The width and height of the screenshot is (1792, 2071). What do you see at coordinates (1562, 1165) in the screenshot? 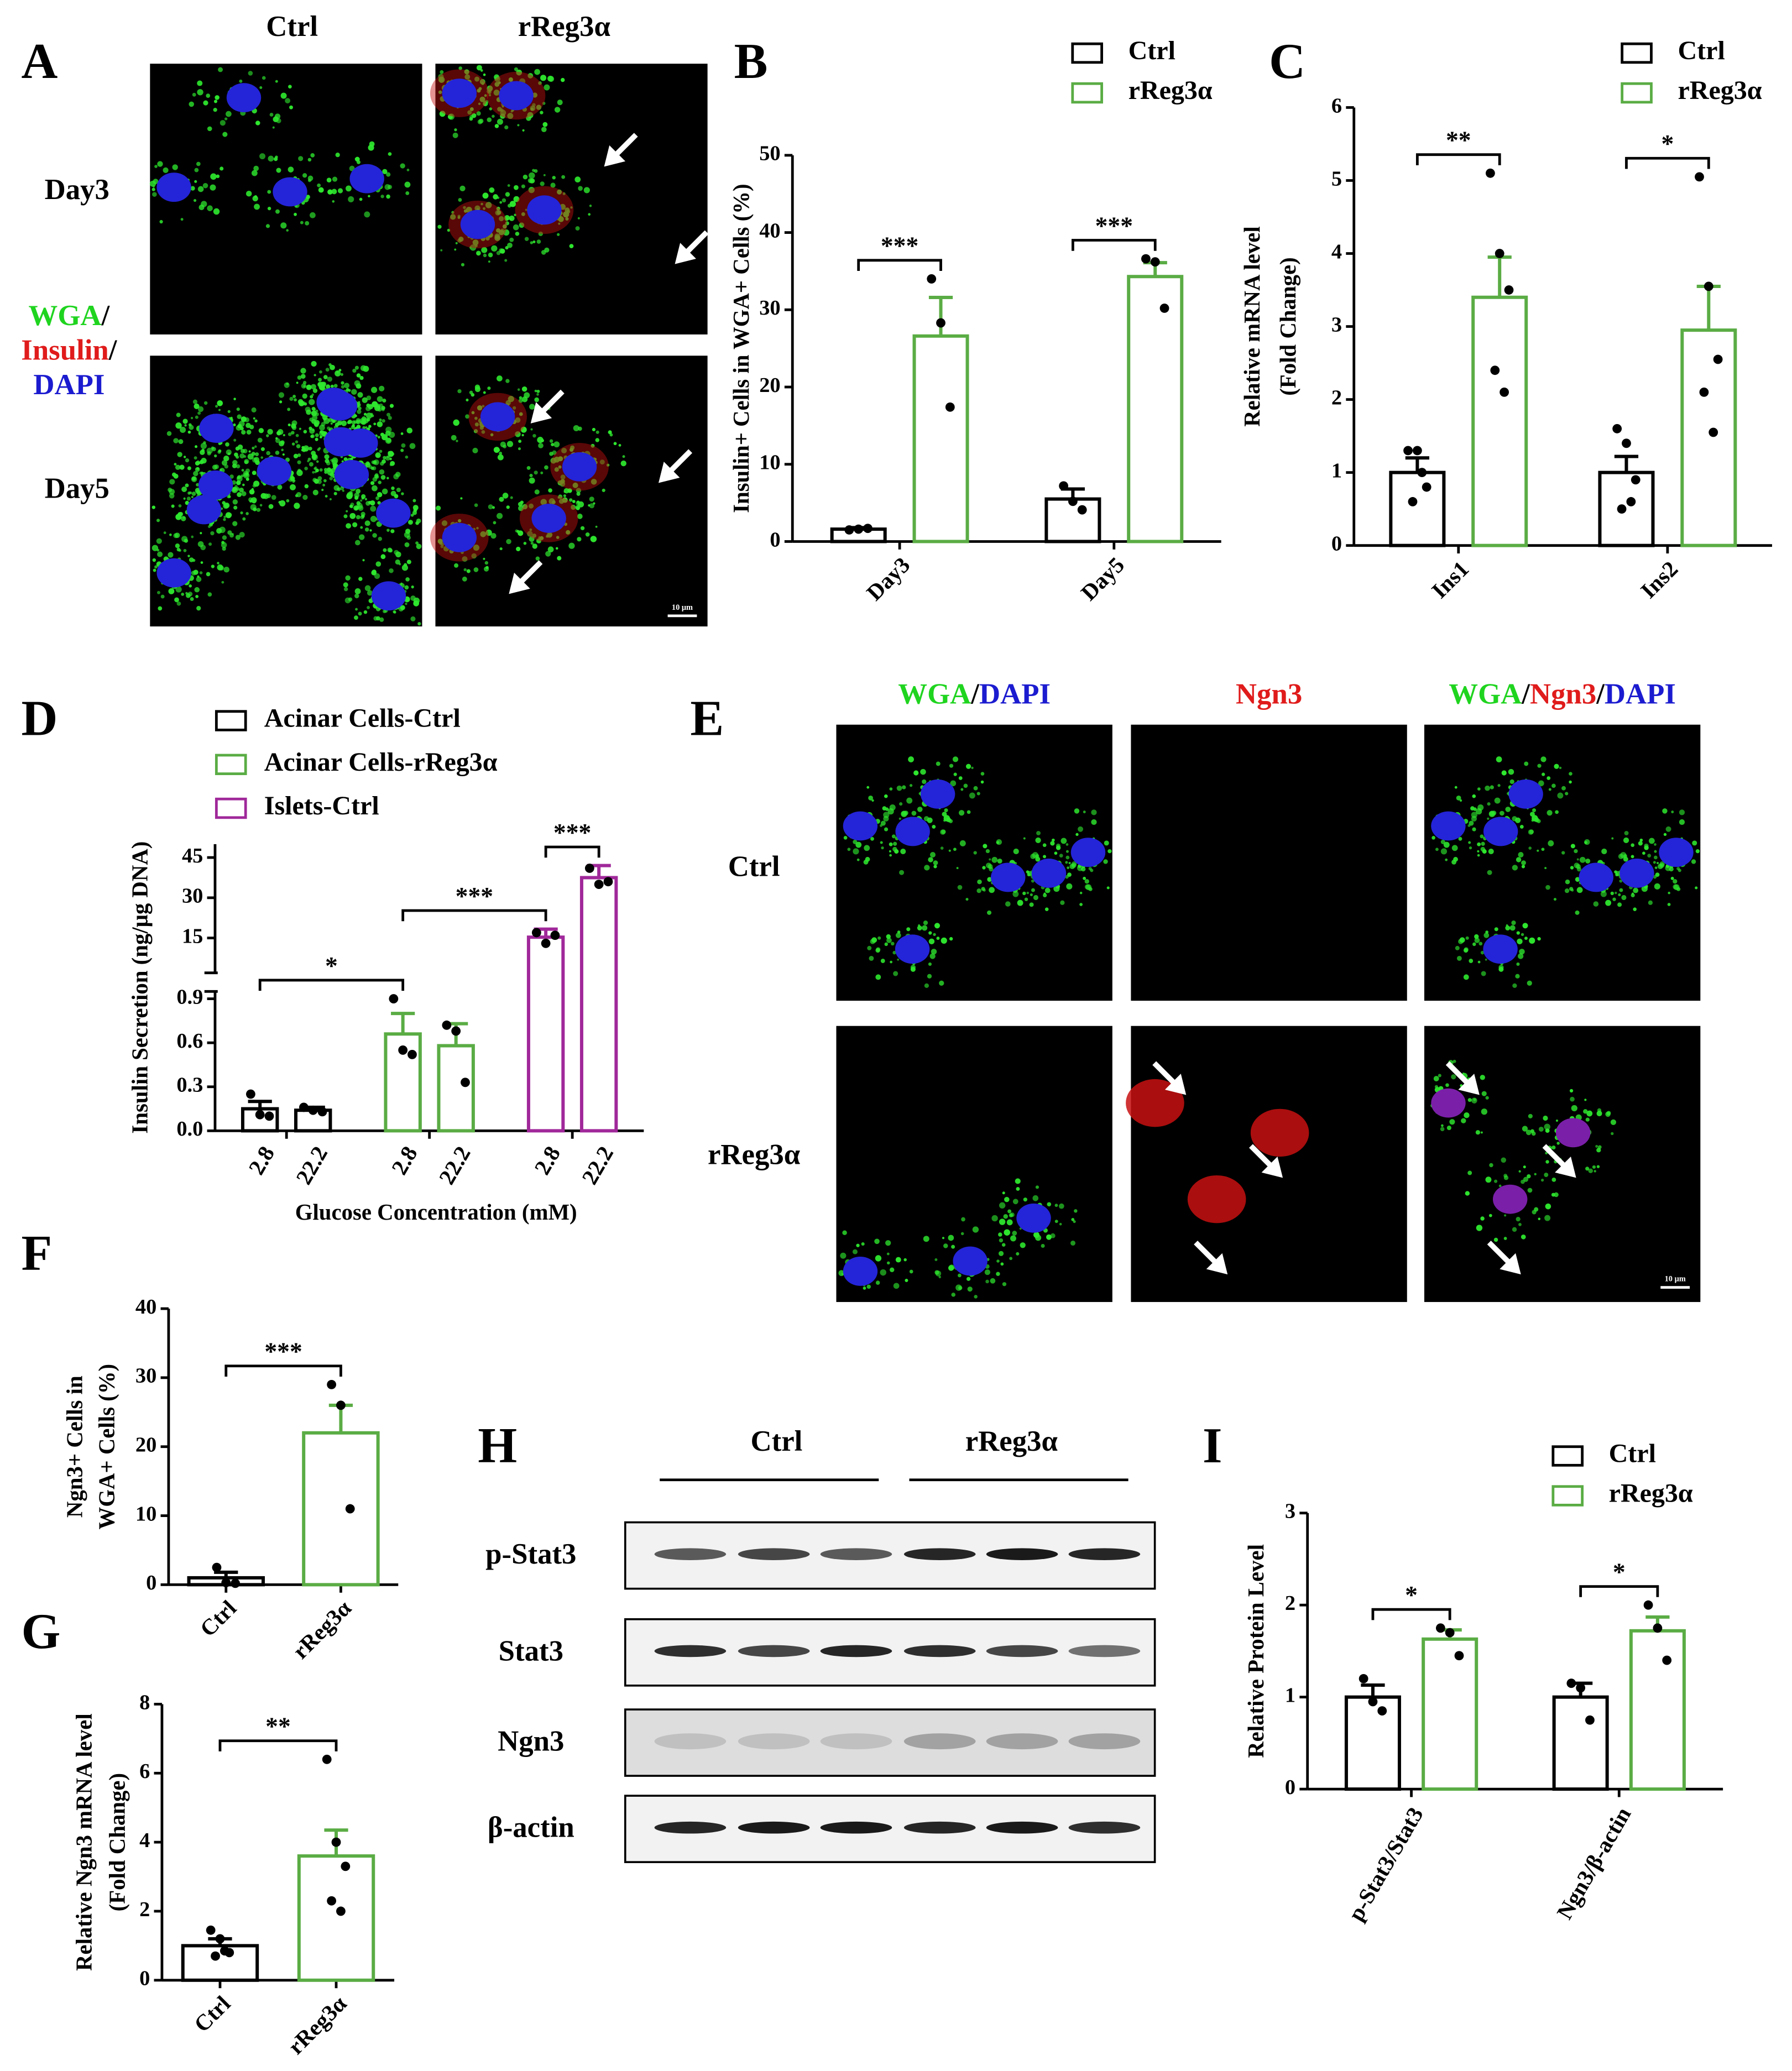
I see `micrograph` at bounding box center [1562, 1165].